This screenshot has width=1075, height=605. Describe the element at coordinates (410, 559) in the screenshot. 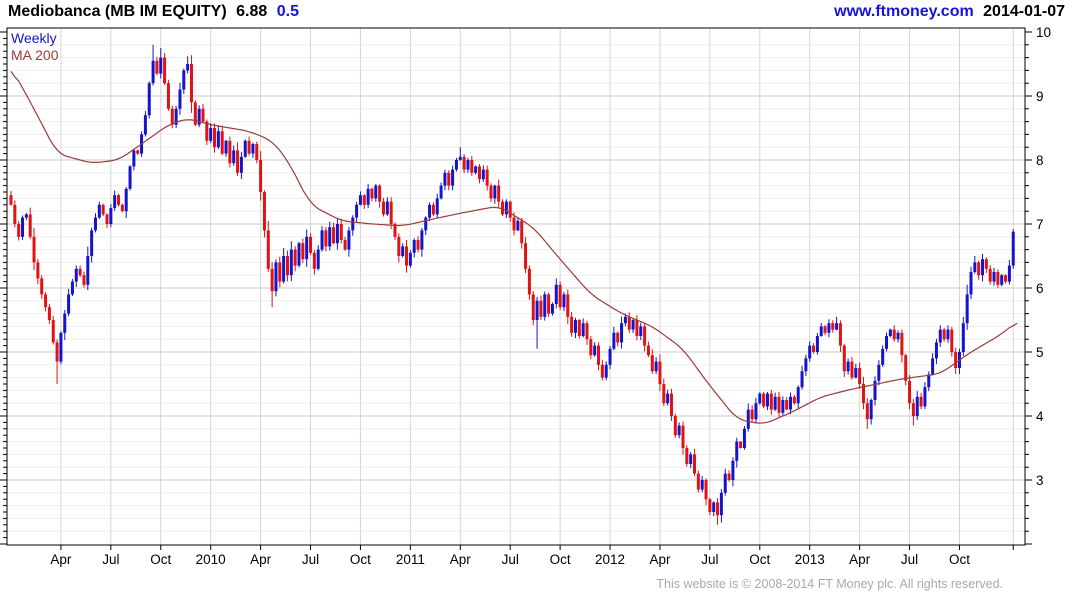

I see `x-tick-label: 2011` at that location.